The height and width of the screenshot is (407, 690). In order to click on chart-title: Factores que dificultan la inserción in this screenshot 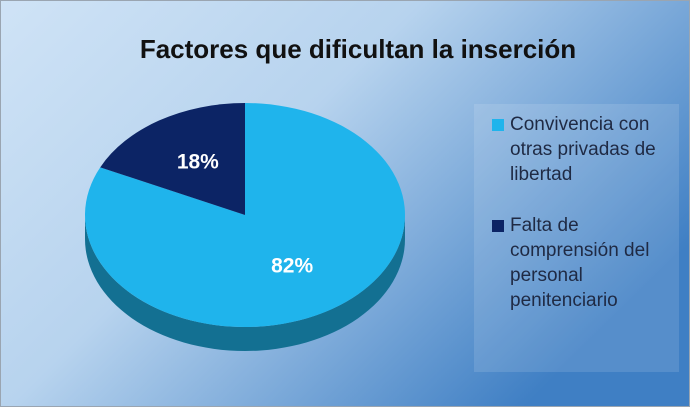, I will do `click(358, 49)`.